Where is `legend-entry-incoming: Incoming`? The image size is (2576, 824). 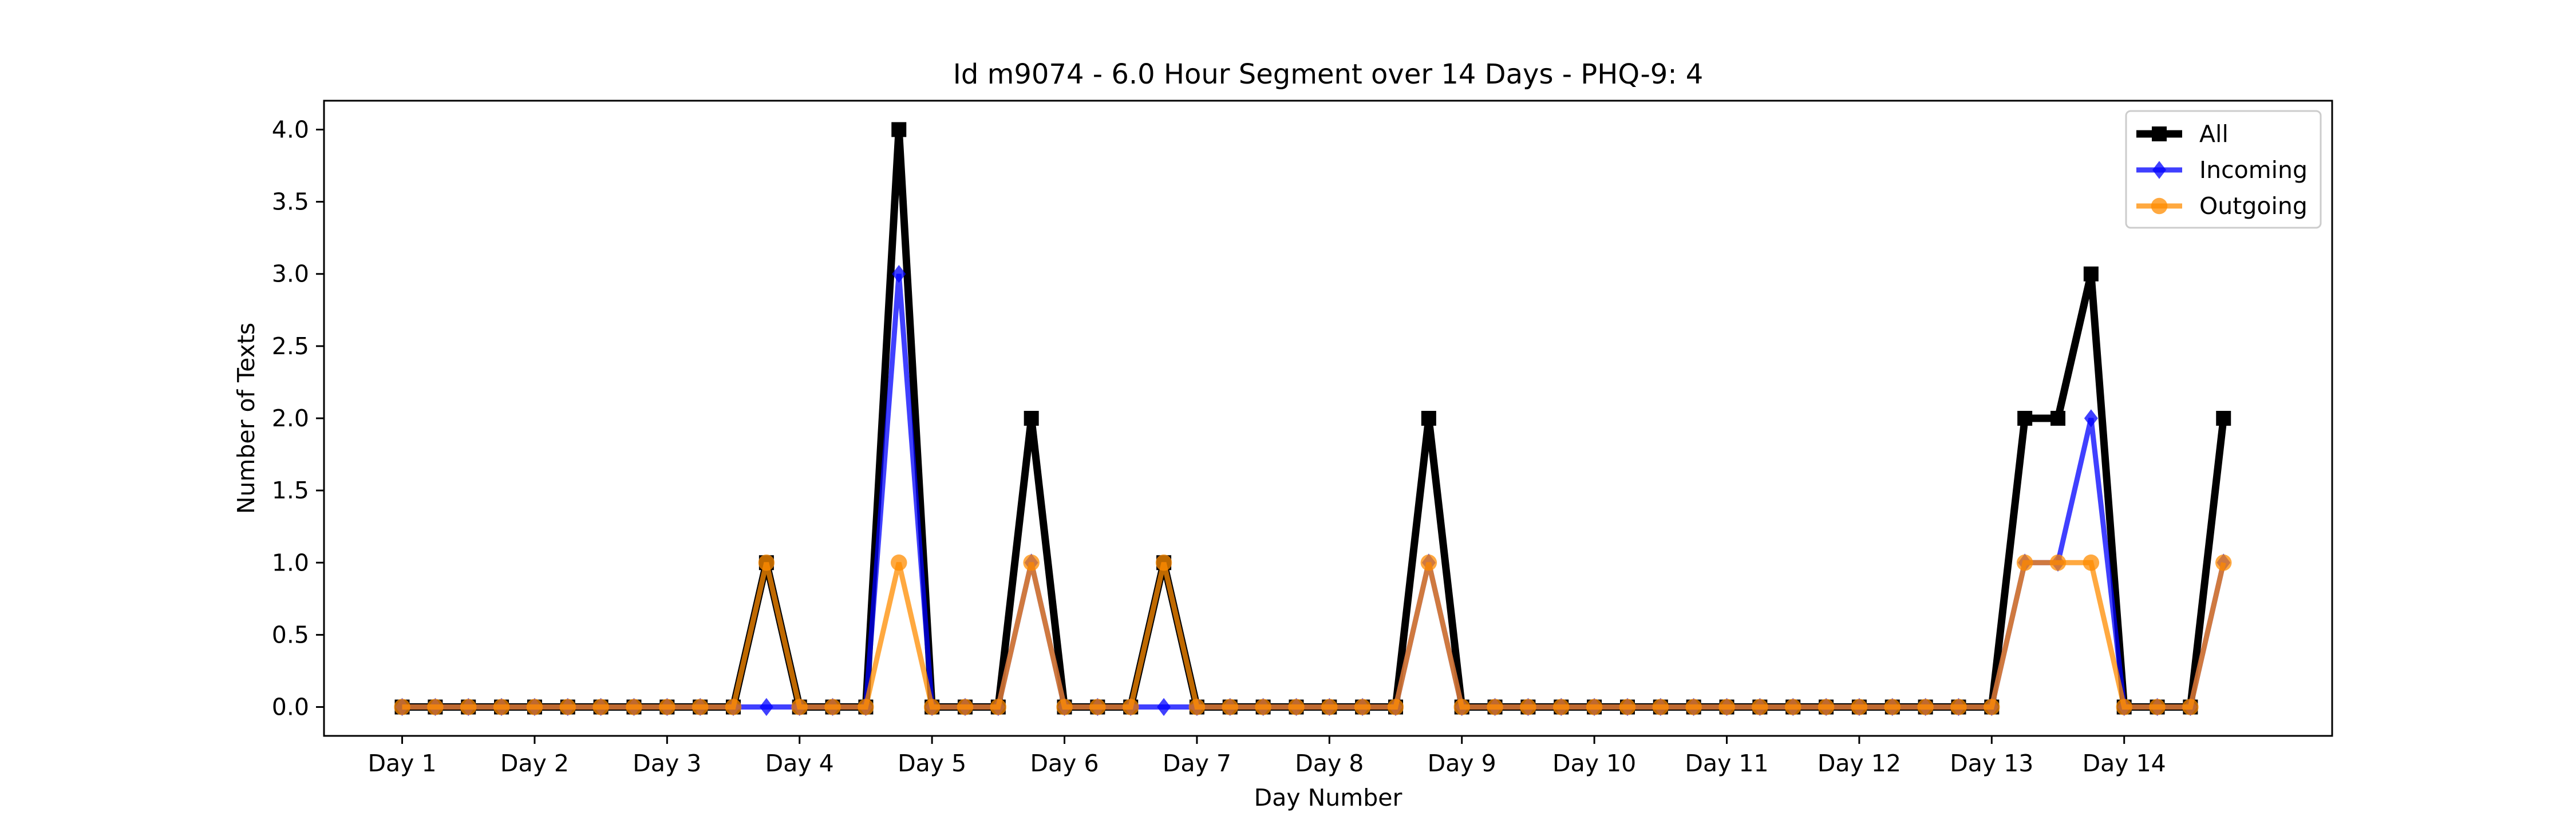
legend-entry-incoming: Incoming is located at coordinates (2222, 170).